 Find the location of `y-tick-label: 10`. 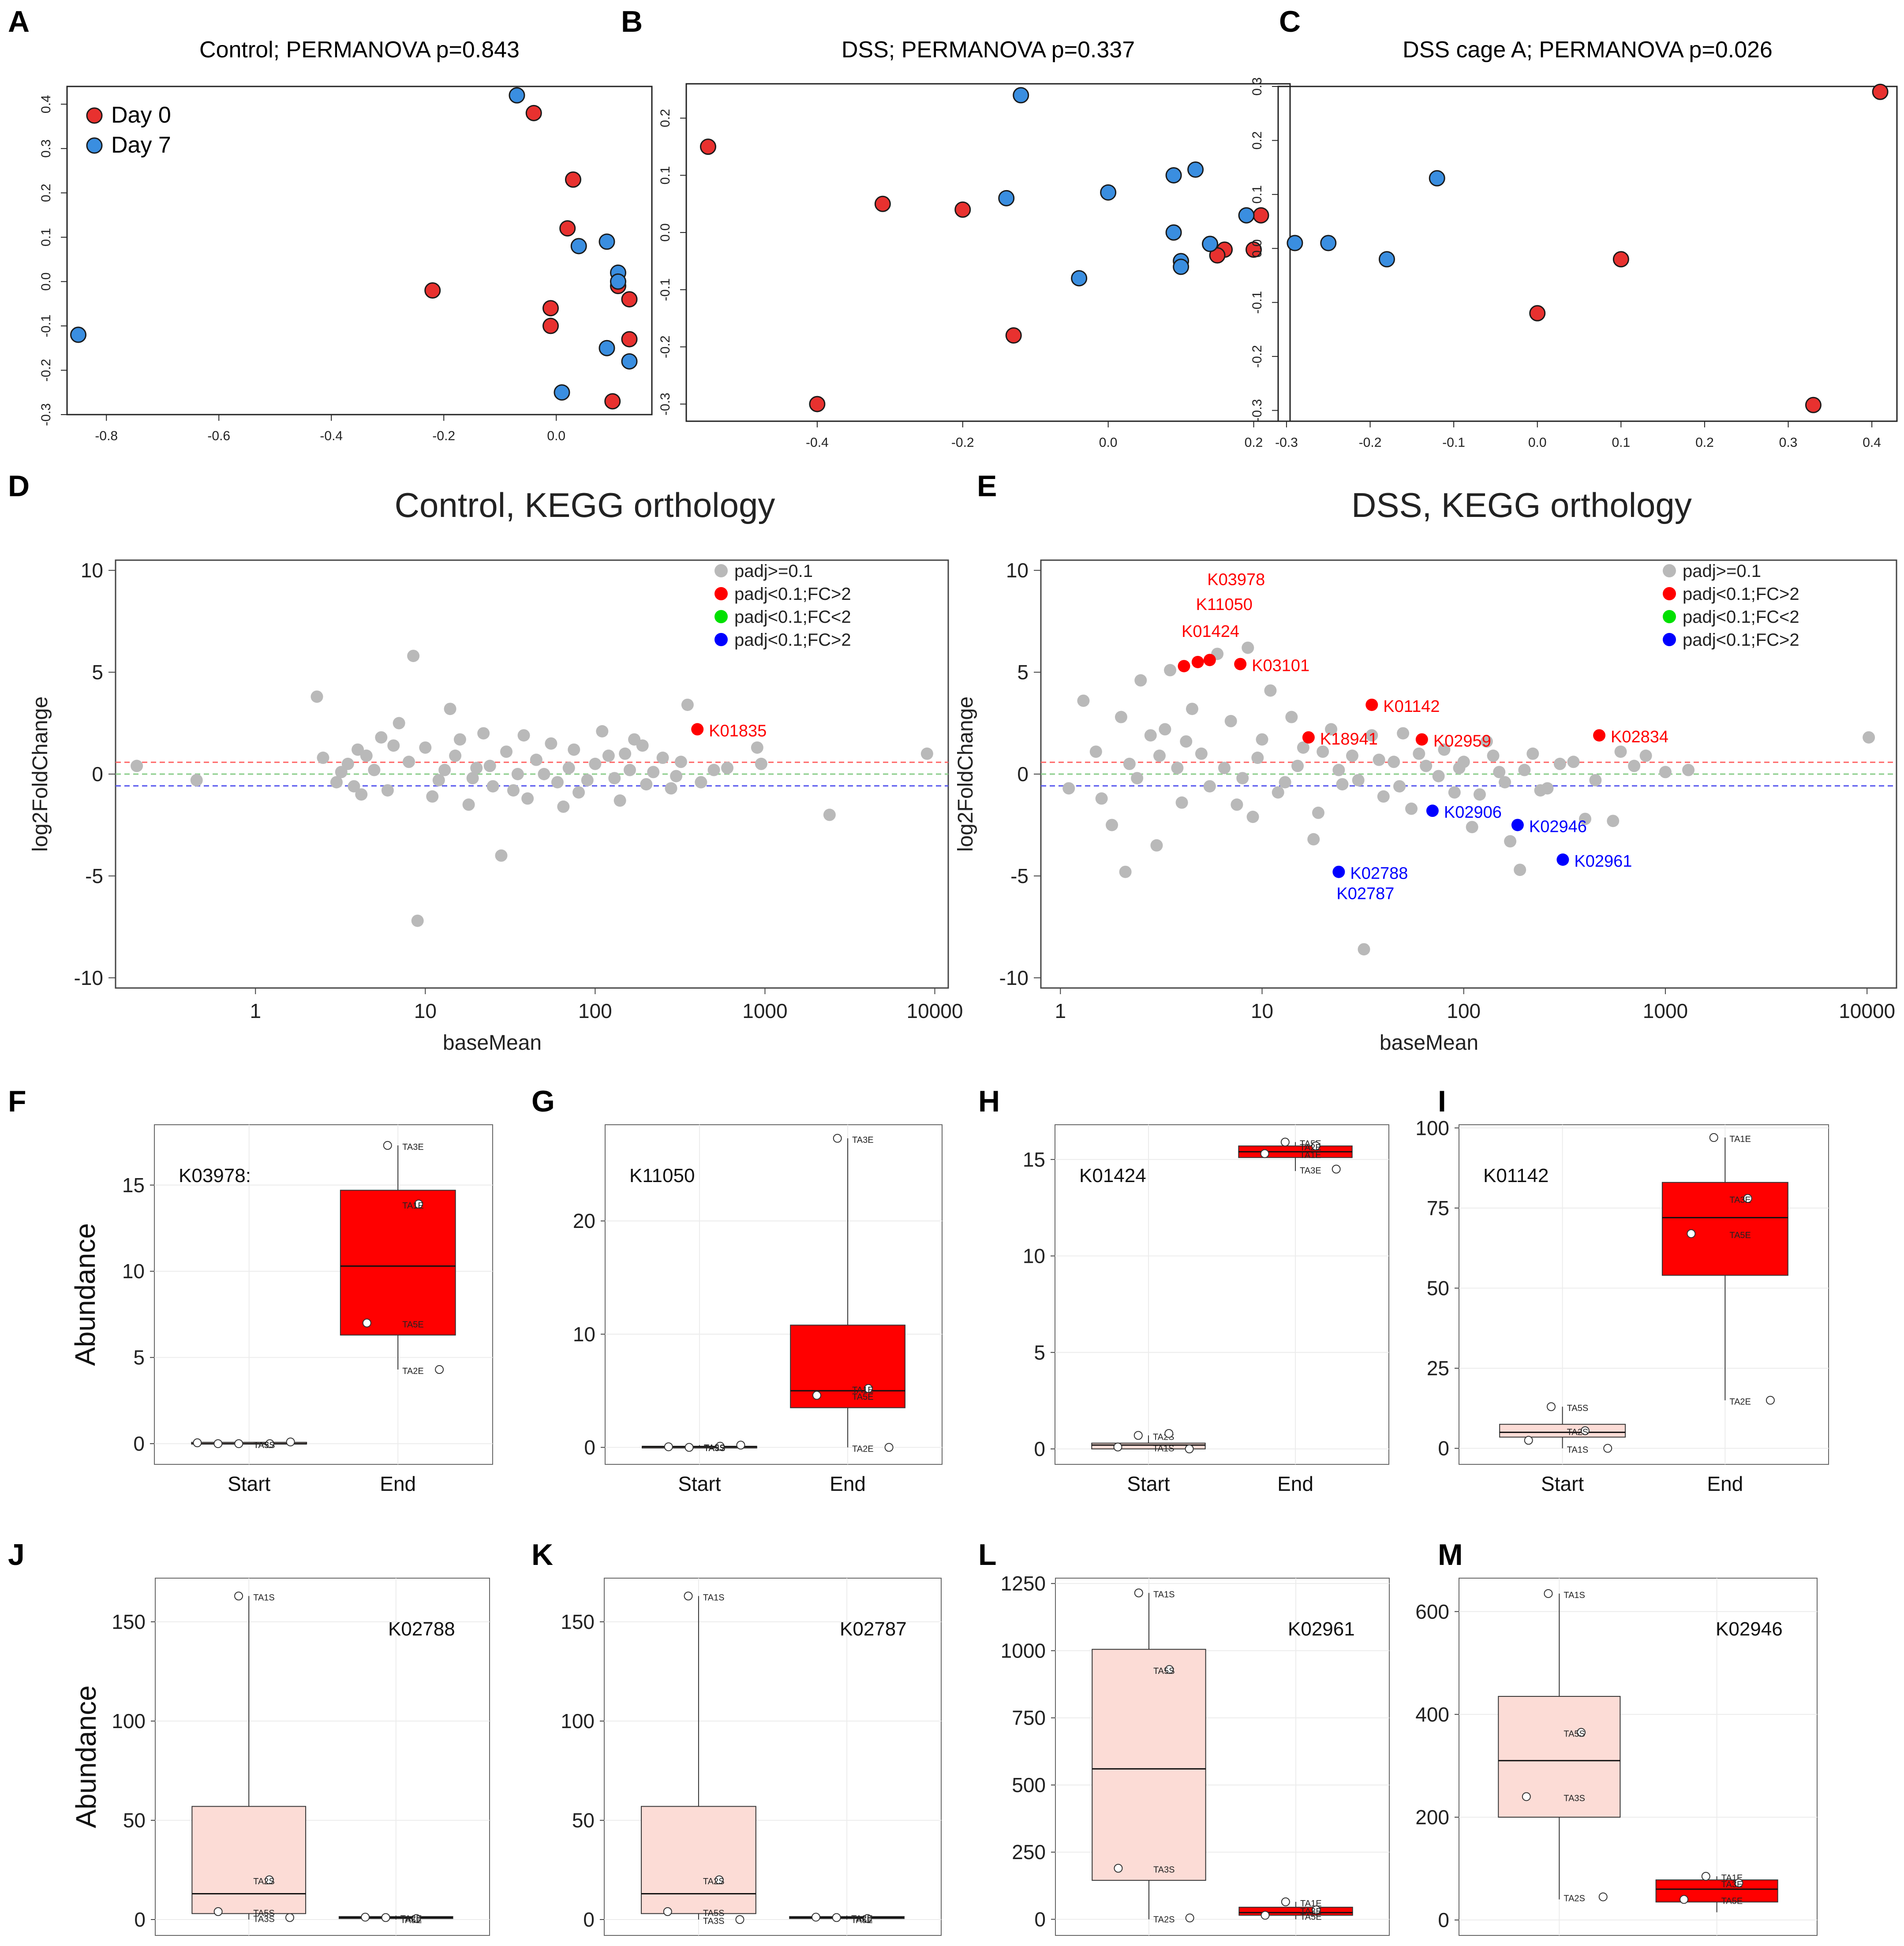

y-tick-label: 10 is located at coordinates (1034, 1257).